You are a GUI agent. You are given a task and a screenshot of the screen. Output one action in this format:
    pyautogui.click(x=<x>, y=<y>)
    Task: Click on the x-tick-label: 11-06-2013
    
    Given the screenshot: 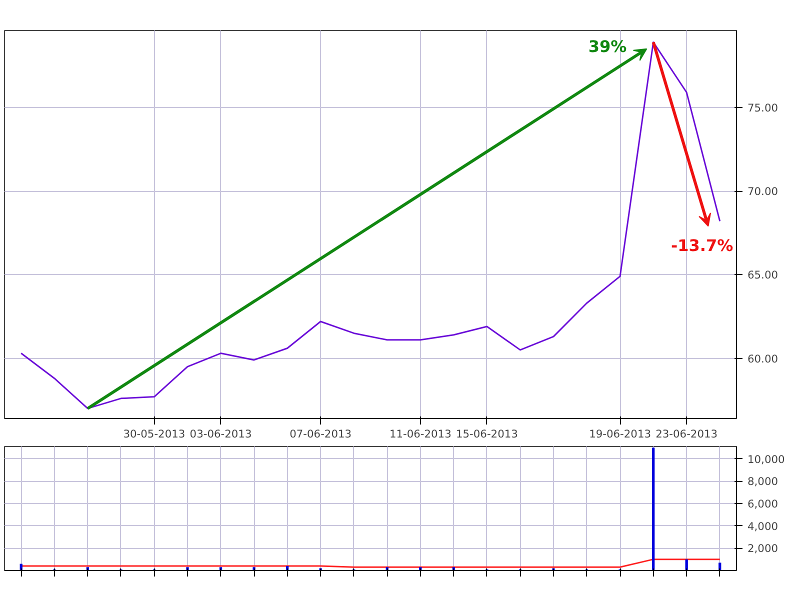 What is the action you would take?
    pyautogui.click(x=420, y=434)
    